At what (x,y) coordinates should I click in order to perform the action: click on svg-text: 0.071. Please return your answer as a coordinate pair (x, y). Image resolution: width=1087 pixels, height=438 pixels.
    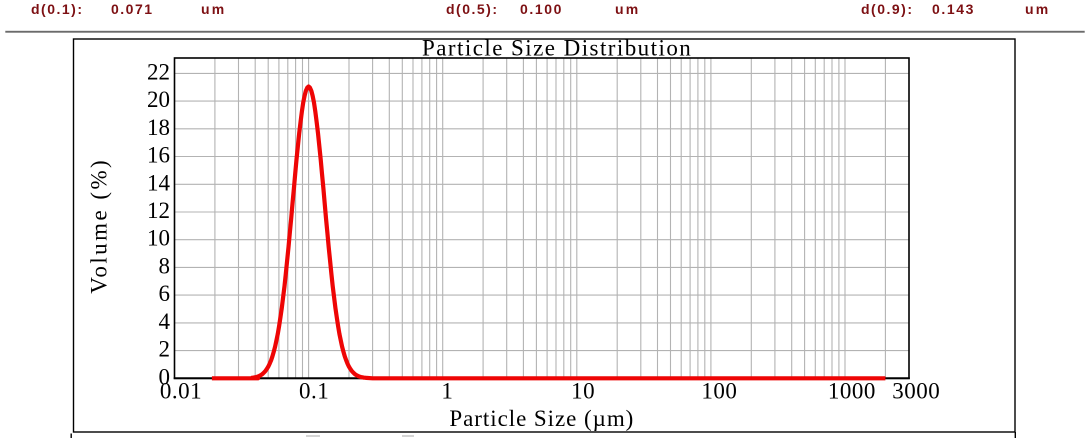
    Looking at the image, I should click on (132, 9).